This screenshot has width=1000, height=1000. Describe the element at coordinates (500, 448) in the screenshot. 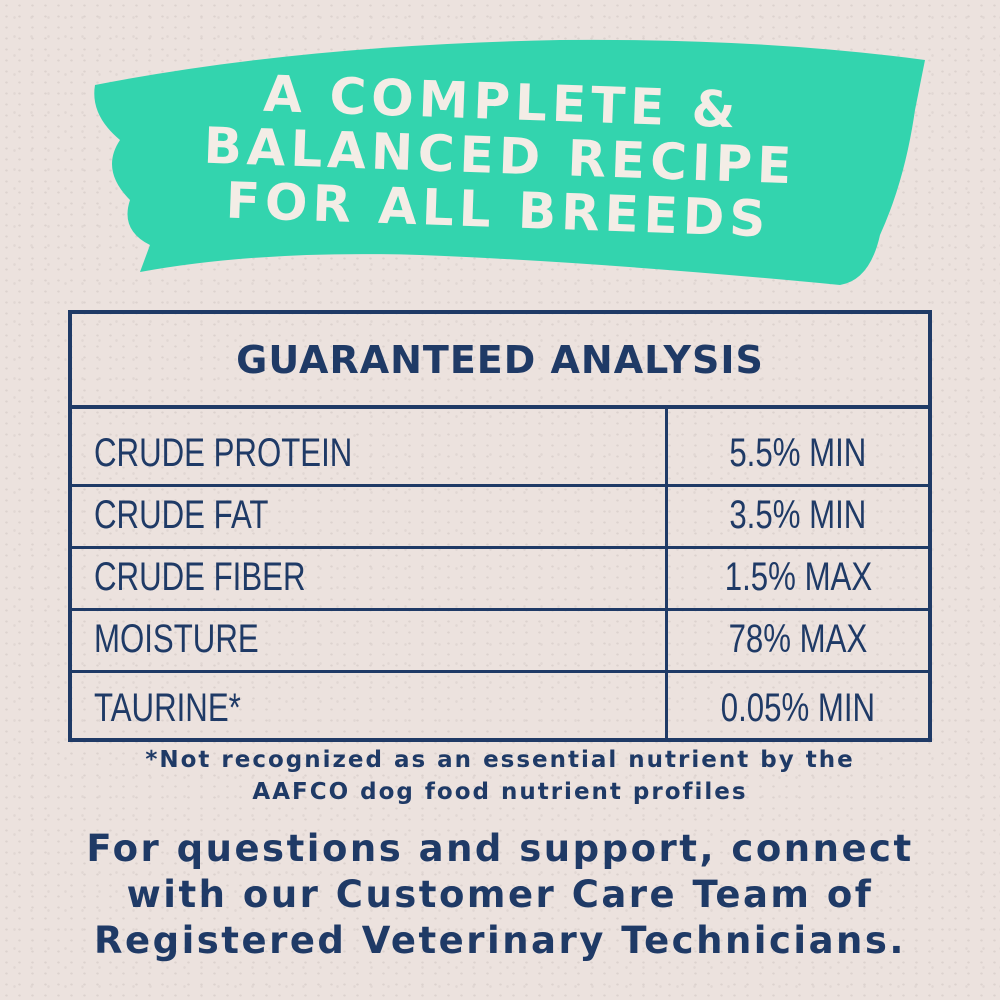

I see `table-row: CRUDE PROTEIN 5.5% MIN` at that location.